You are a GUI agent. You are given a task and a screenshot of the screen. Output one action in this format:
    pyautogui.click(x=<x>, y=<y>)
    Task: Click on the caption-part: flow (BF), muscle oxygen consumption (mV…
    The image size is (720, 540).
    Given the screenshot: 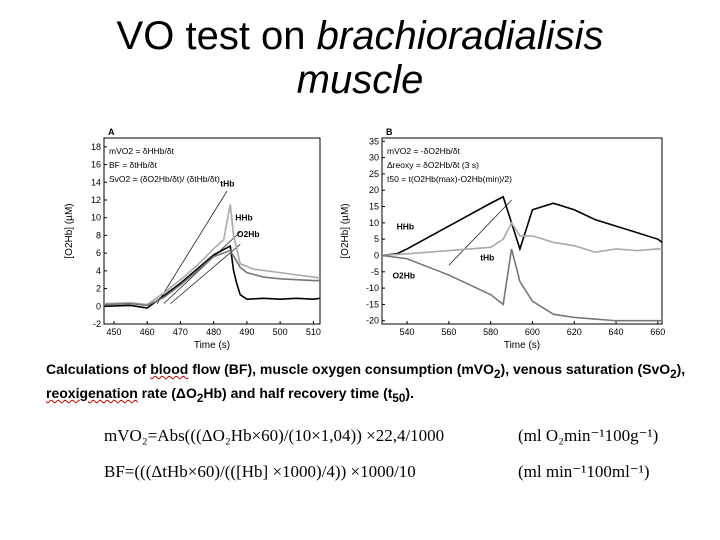 What is the action you would take?
    pyautogui.click(x=341, y=369)
    